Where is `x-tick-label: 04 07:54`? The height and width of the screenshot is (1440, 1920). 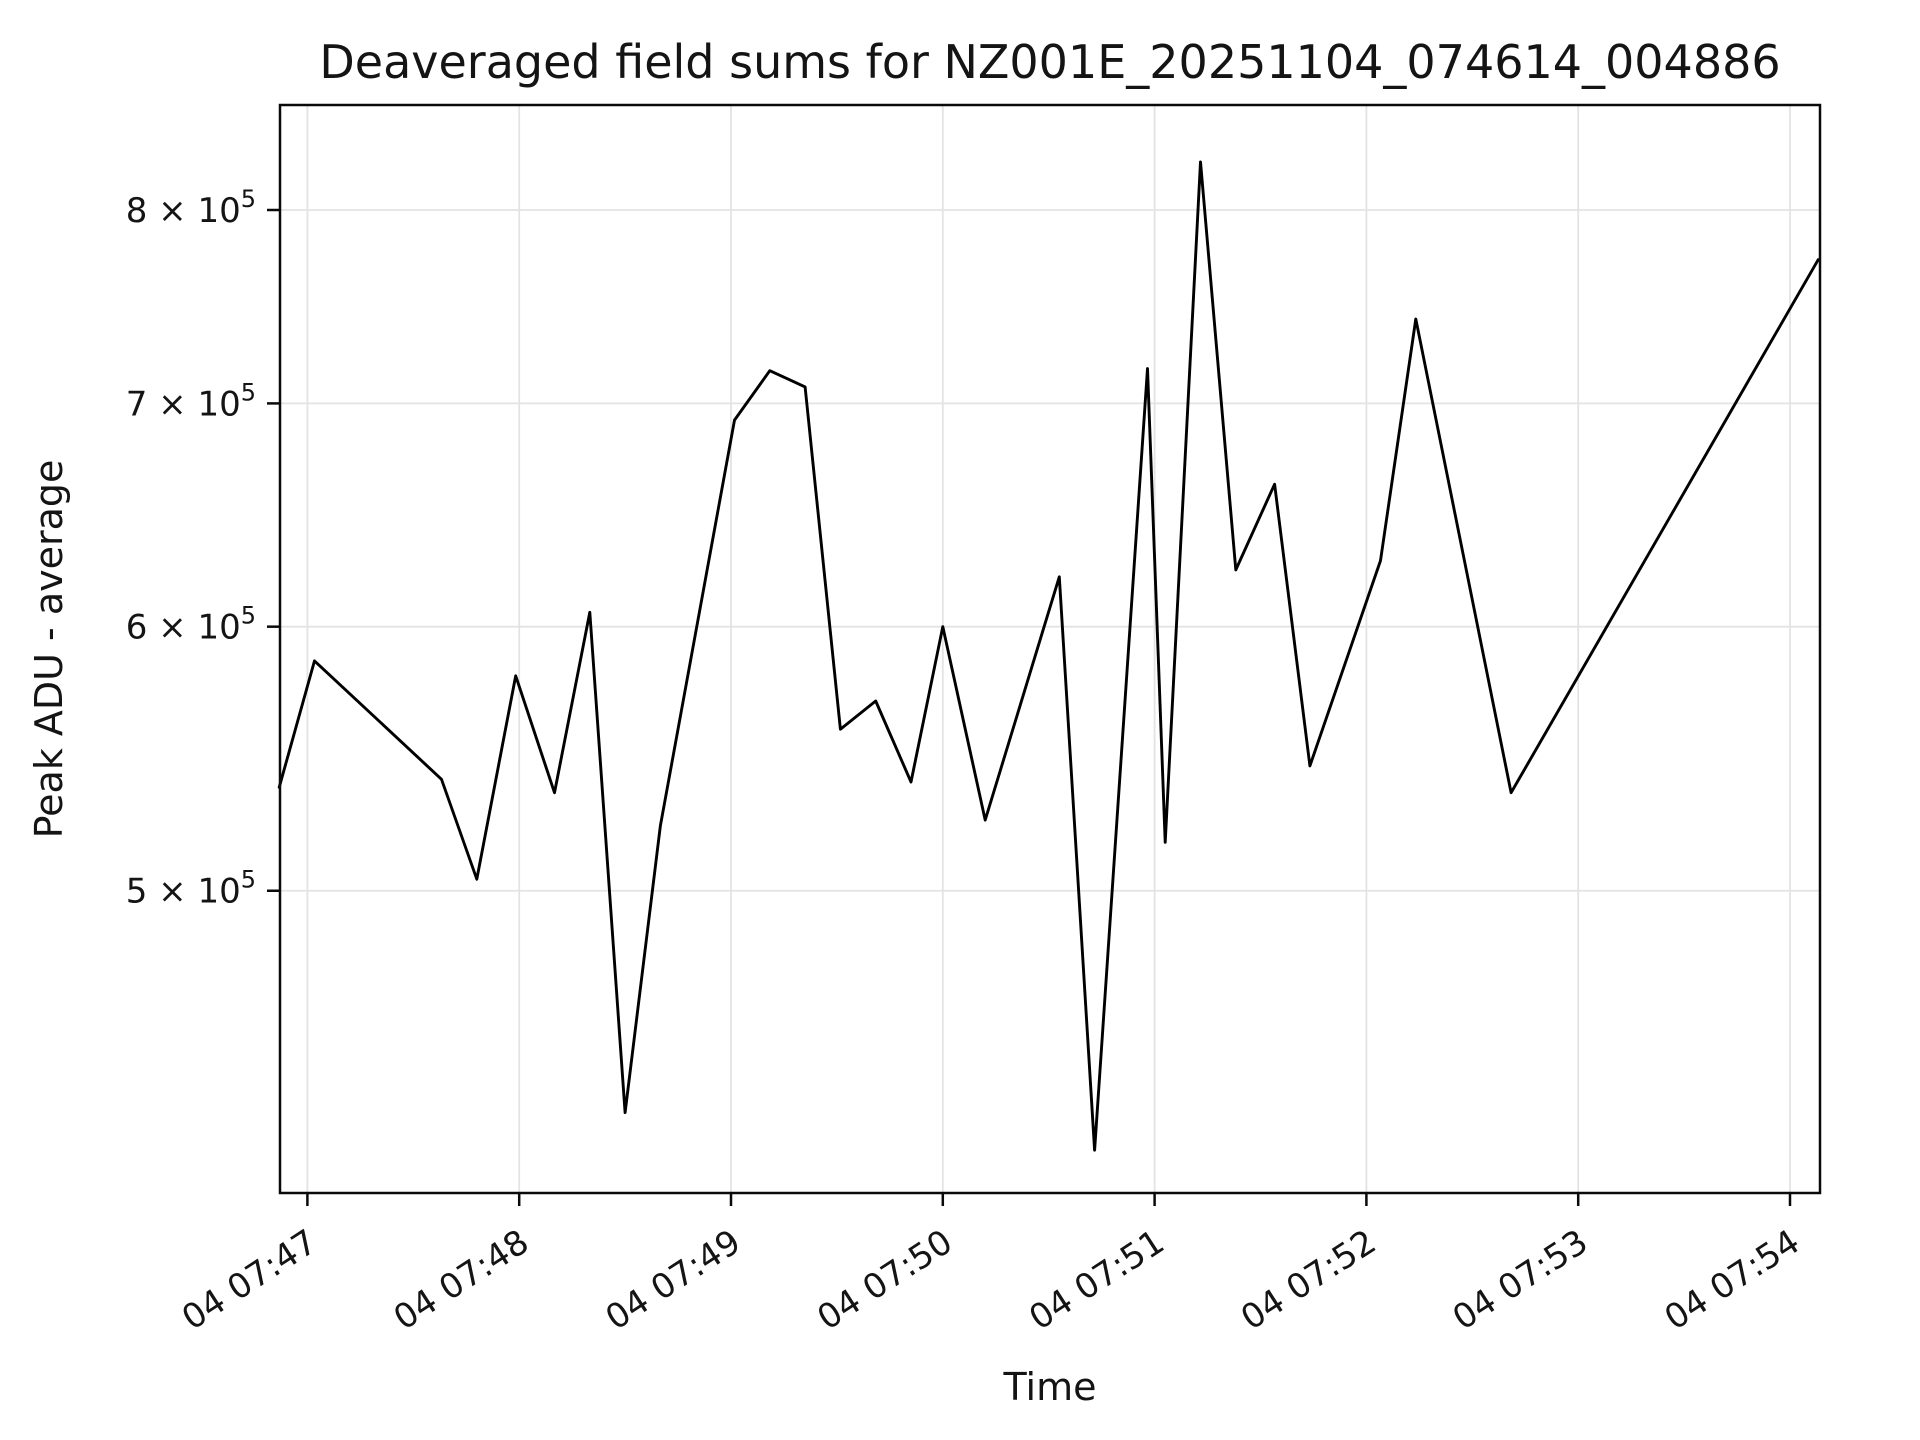 x-tick-label: 04 07:54 is located at coordinates (1732, 1280).